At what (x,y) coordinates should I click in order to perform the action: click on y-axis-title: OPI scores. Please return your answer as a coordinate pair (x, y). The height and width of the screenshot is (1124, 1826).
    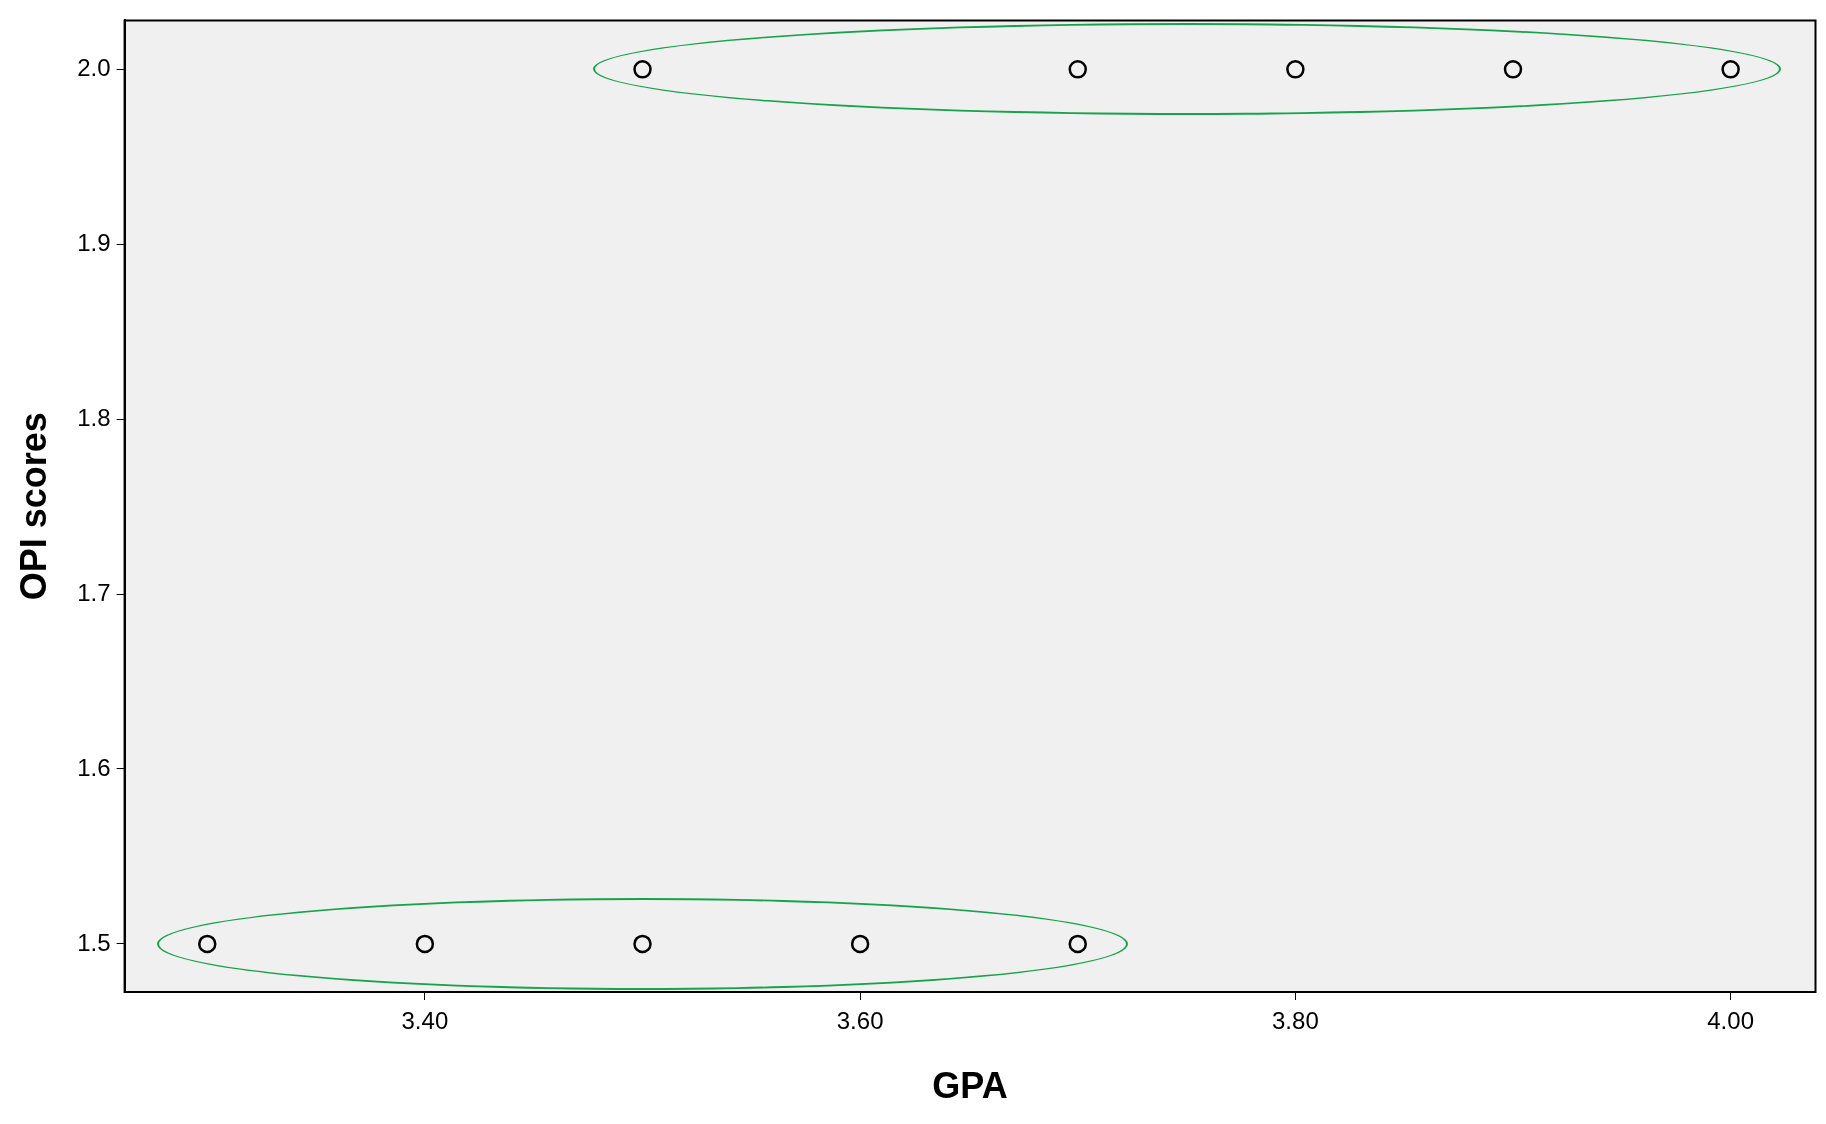
    Looking at the image, I should click on (33, 506).